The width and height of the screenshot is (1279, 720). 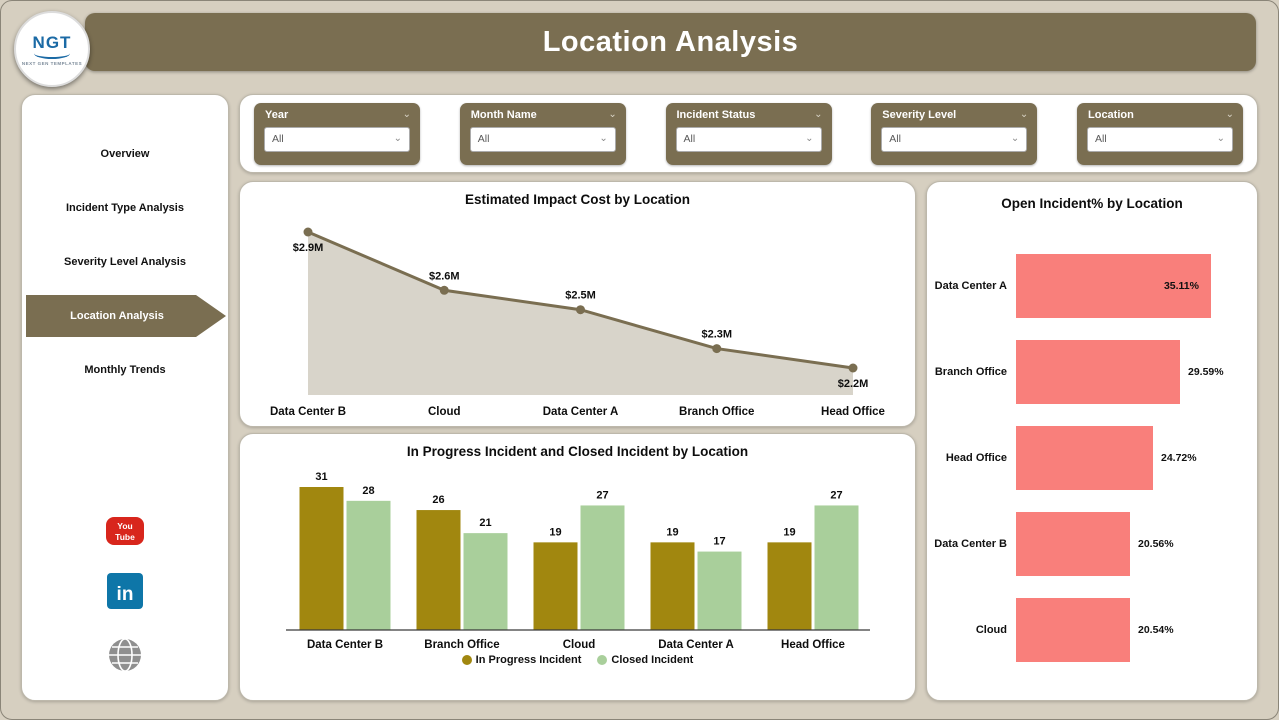 I want to click on hbar-track: 20.54%, so click(x=1095, y=630).